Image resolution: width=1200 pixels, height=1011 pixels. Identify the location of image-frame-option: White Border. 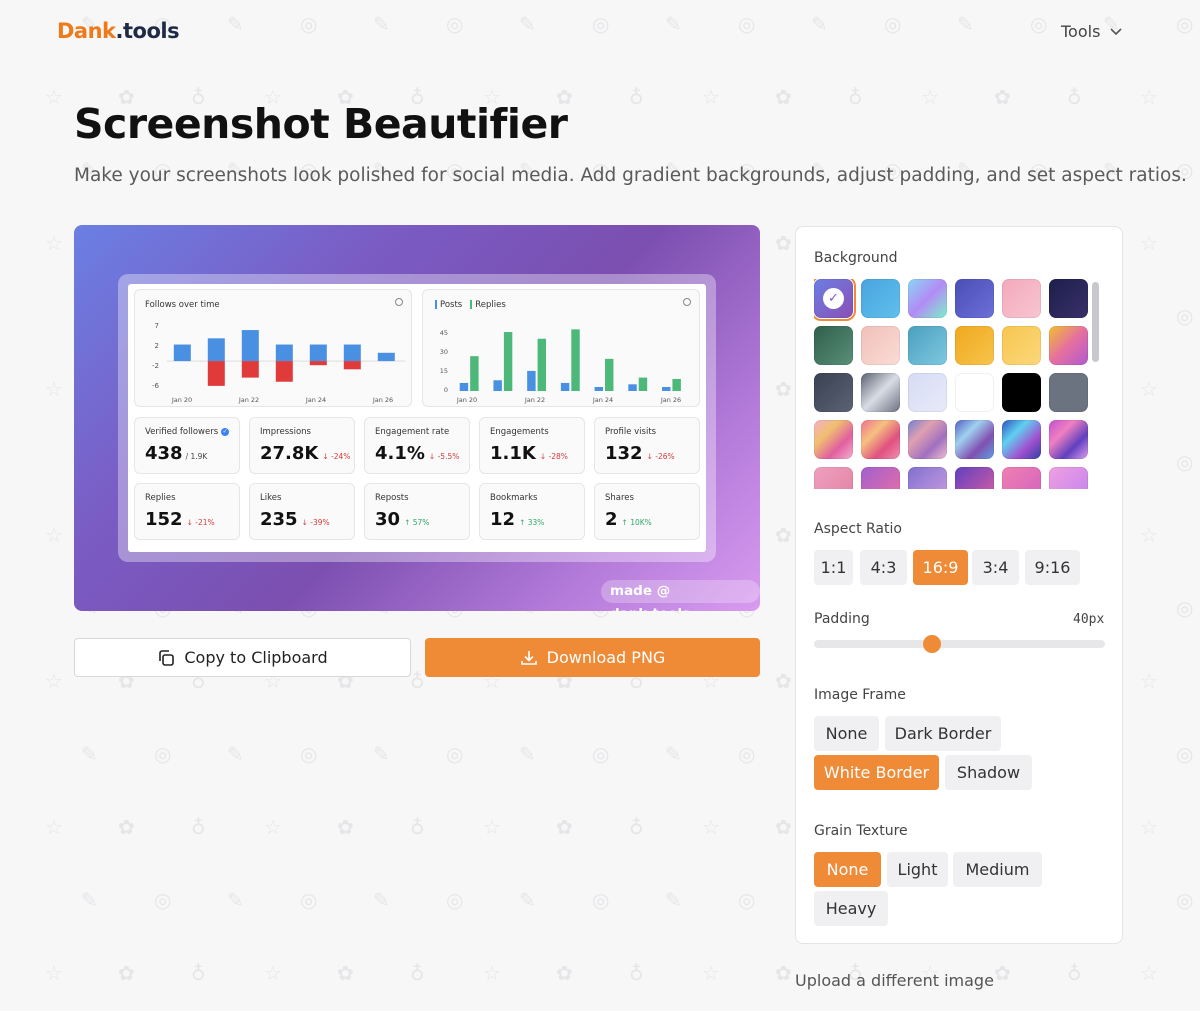
(876, 772).